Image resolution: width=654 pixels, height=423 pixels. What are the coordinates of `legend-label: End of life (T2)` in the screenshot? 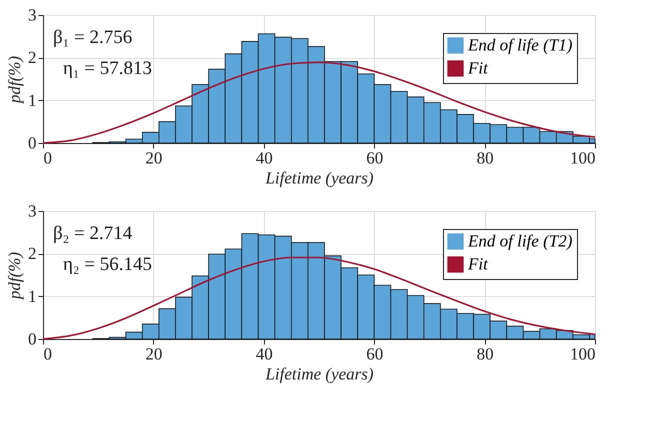 It's located at (520, 241).